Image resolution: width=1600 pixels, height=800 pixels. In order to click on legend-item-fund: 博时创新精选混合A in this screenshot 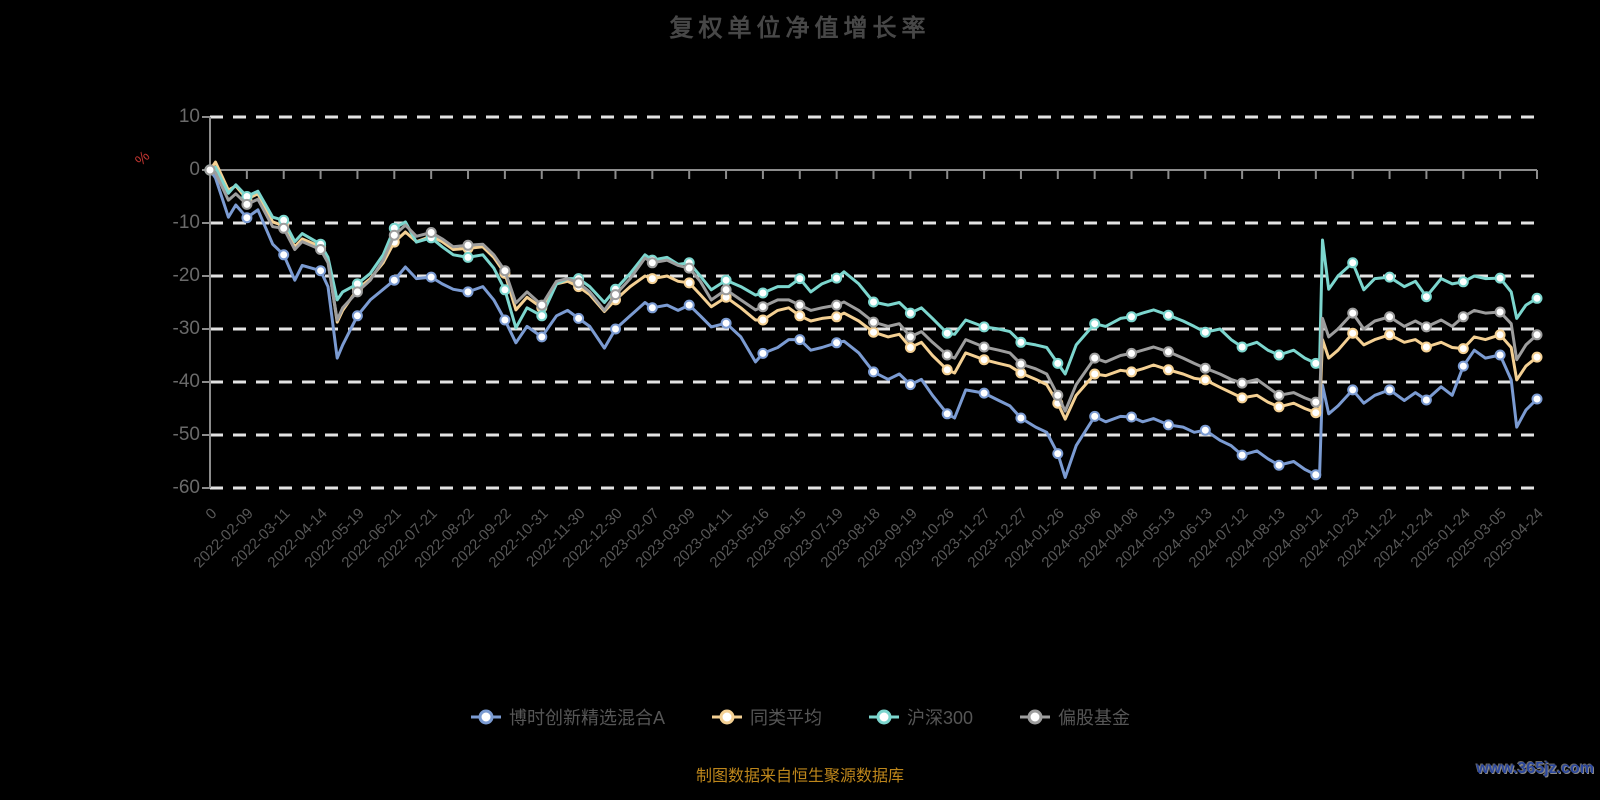, I will do `click(567, 717)`.